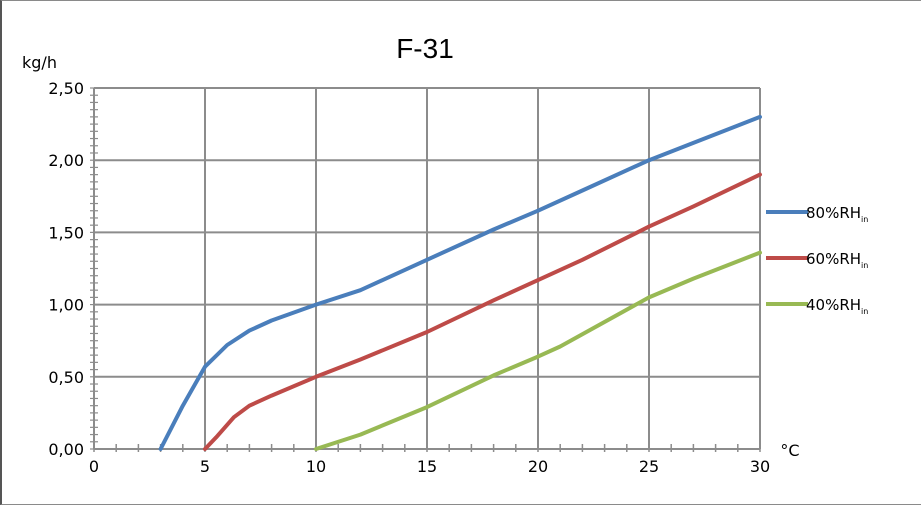  What do you see at coordinates (649, 466) in the screenshot?
I see `x-tick-label: 25` at bounding box center [649, 466].